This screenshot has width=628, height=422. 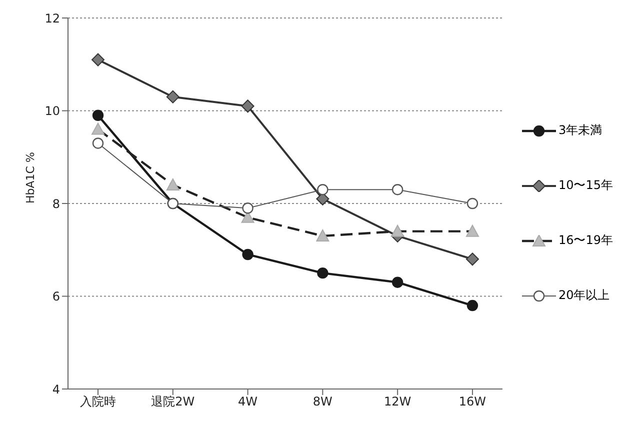 I want to click on x-tick-label: 退院2W, so click(x=173, y=401).